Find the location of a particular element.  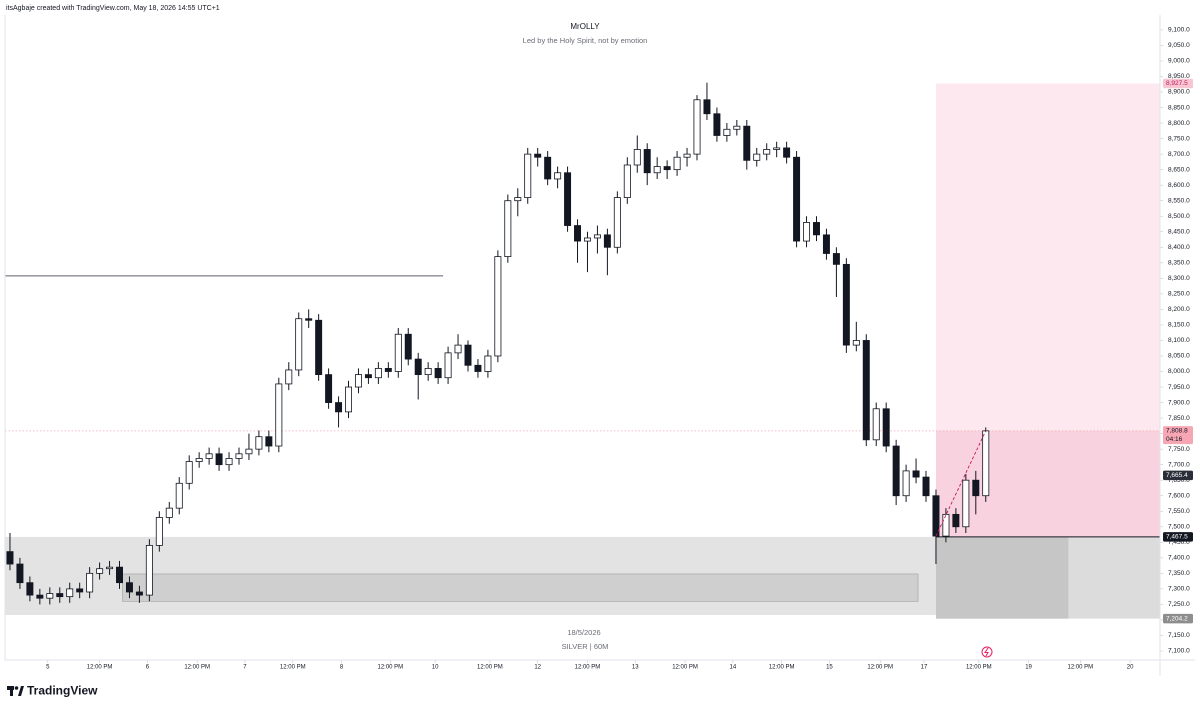

price-tag-label: 7,467.5 is located at coordinates (1177, 537).